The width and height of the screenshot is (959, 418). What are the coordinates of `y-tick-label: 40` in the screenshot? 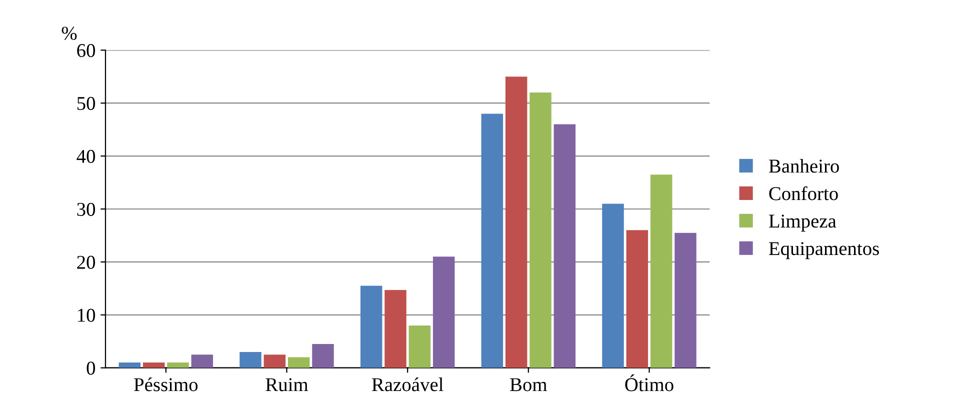 It's located at (86, 156).